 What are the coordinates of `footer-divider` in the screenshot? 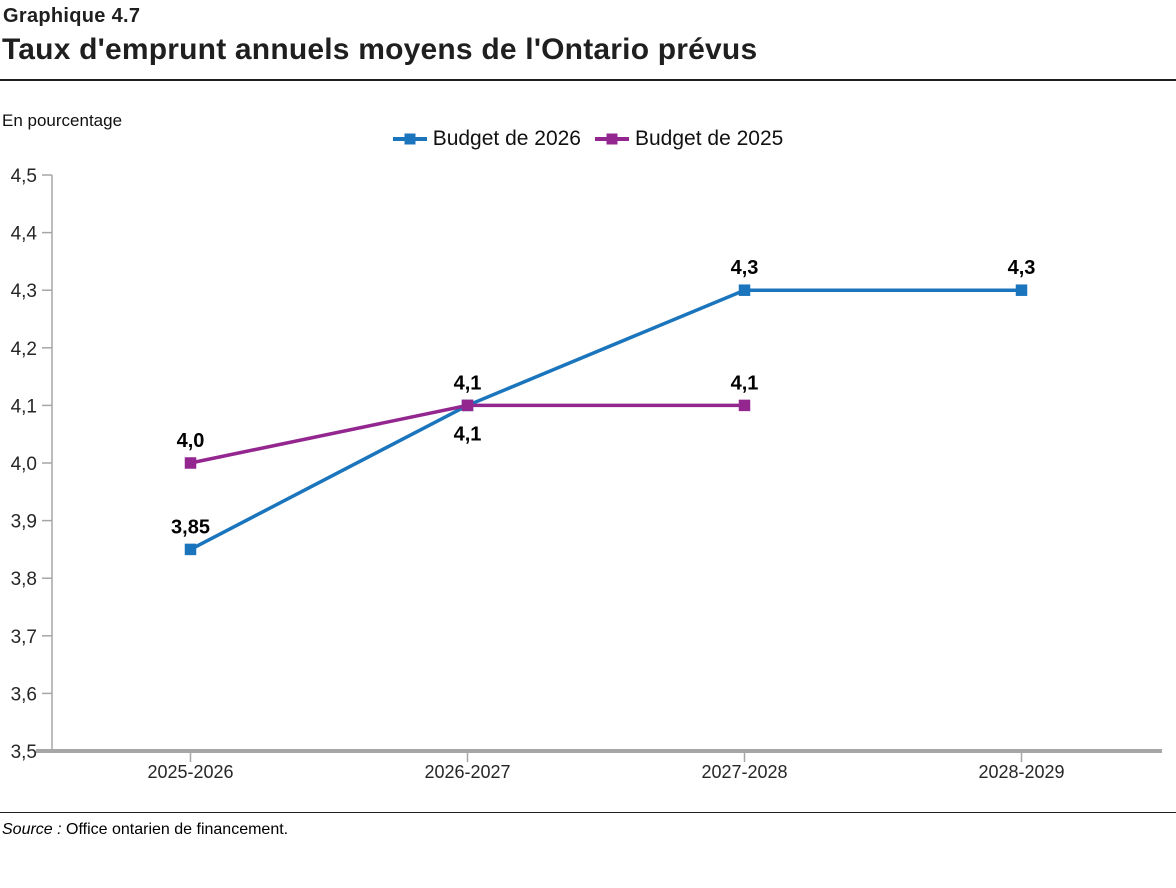 It's located at (588, 812).